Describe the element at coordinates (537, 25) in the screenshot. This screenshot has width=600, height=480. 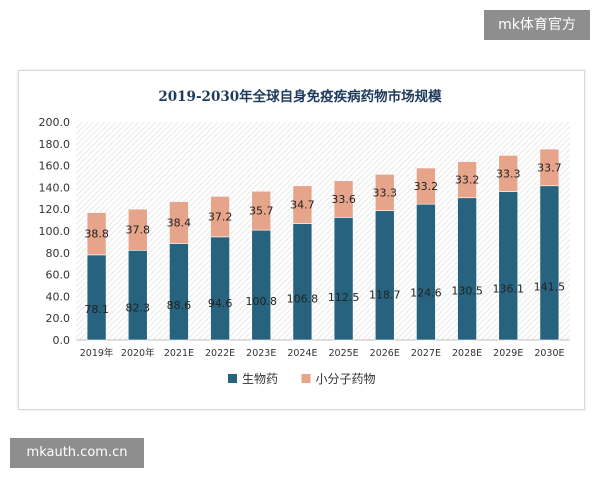
I see `watermark-top: mk体育官方` at that location.